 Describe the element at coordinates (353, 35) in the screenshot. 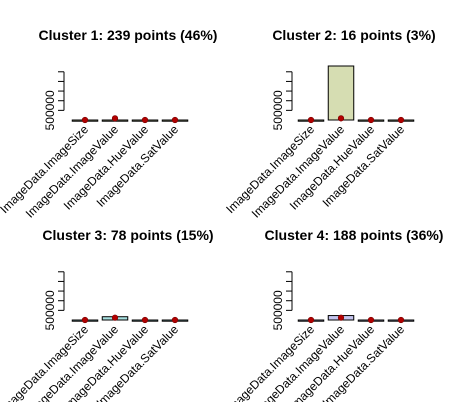

I see `panel-title: Cluster 2: 16 points (3%)` at that location.